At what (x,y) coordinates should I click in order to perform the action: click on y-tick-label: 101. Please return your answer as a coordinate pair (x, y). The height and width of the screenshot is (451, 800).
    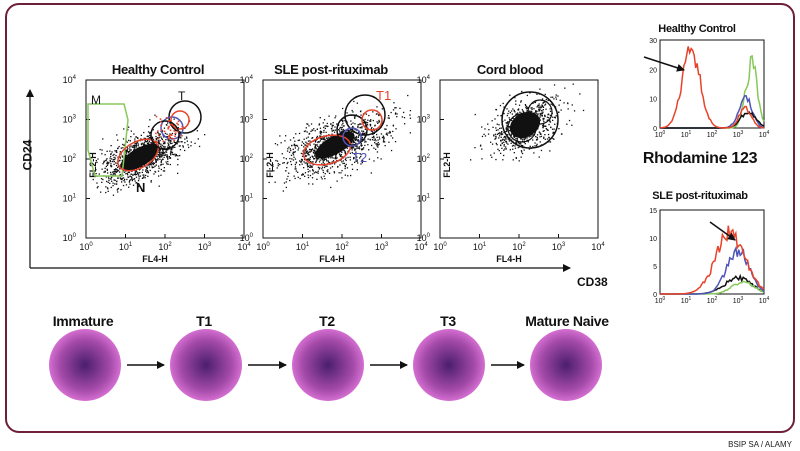
    Looking at the image, I should click on (70, 199).